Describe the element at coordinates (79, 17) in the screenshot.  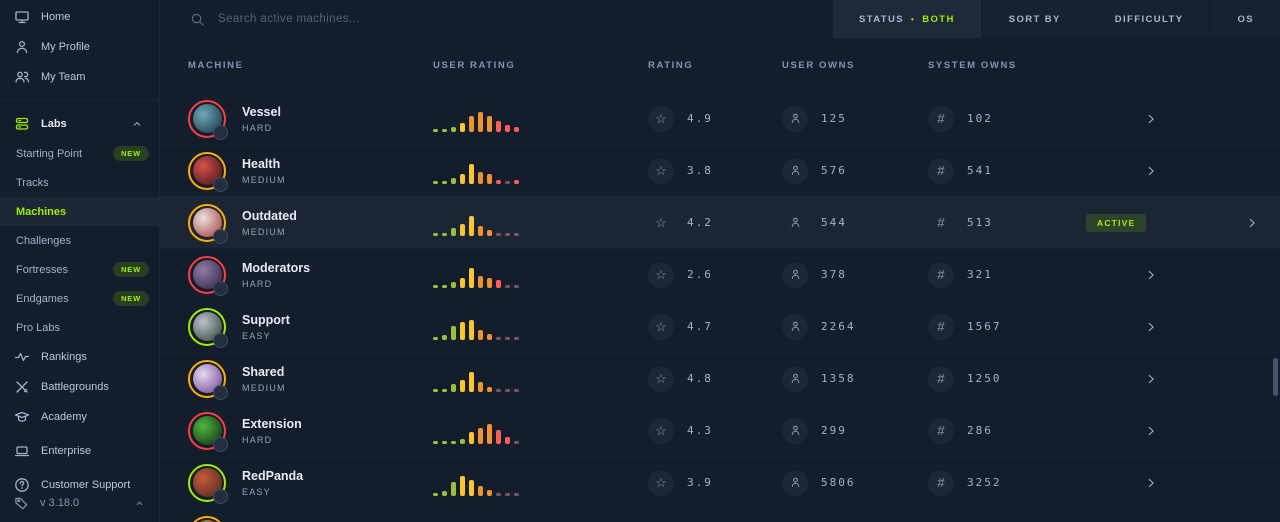
I see `sidebar-item-home: Home` at that location.